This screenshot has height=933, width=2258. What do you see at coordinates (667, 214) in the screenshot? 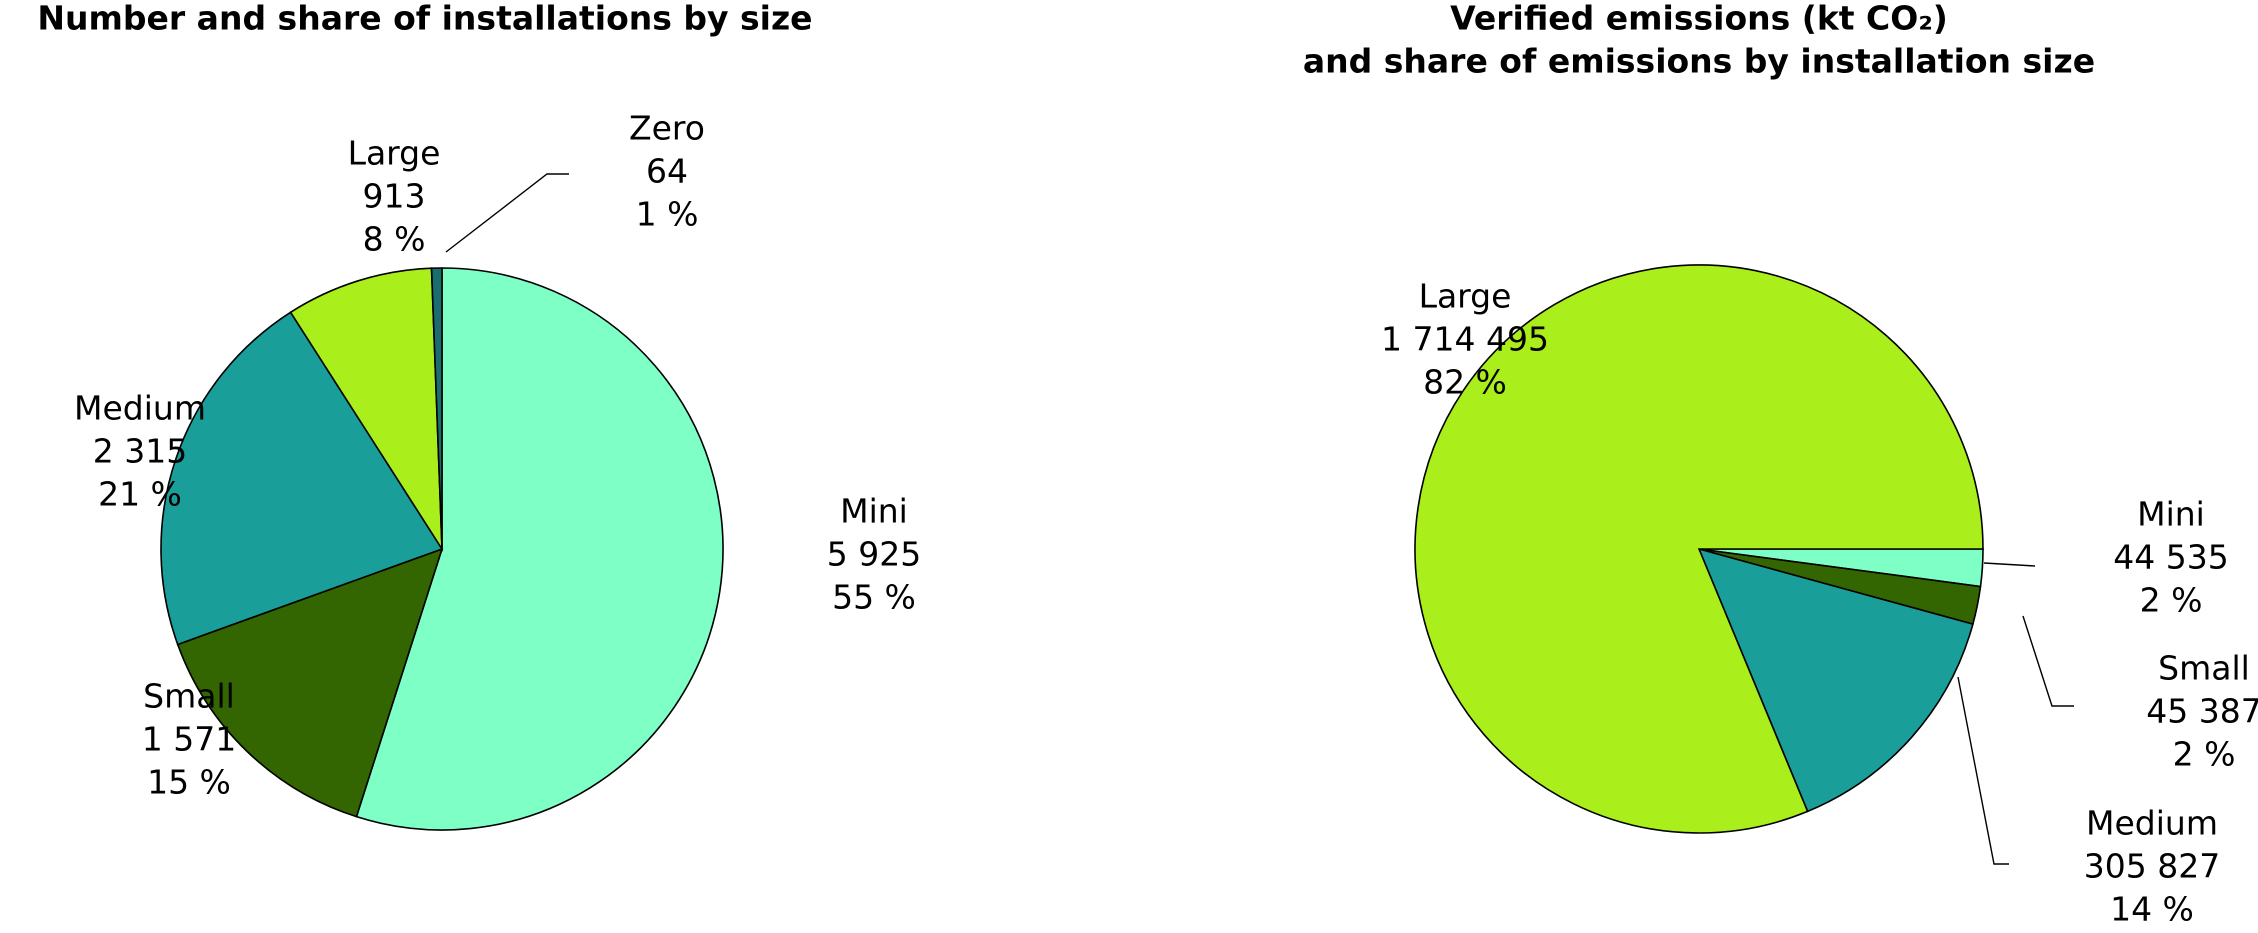
I see `slice-label: 1 %` at bounding box center [667, 214].